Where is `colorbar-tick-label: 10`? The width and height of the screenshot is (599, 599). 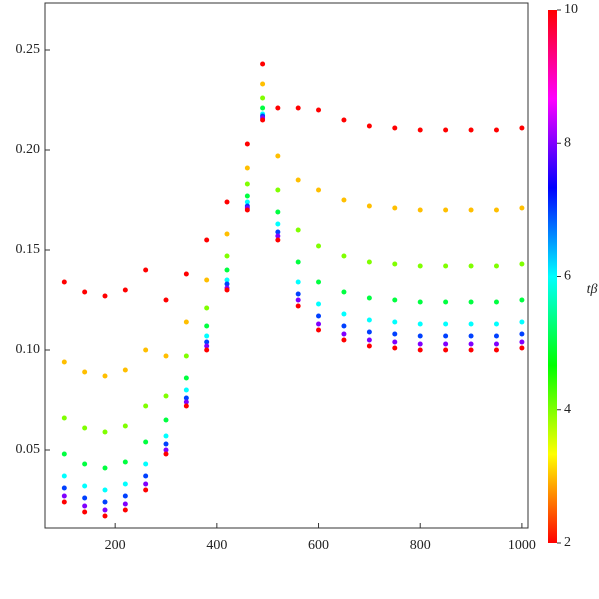 colorbar-tick-label: 10 is located at coordinates (571, 9).